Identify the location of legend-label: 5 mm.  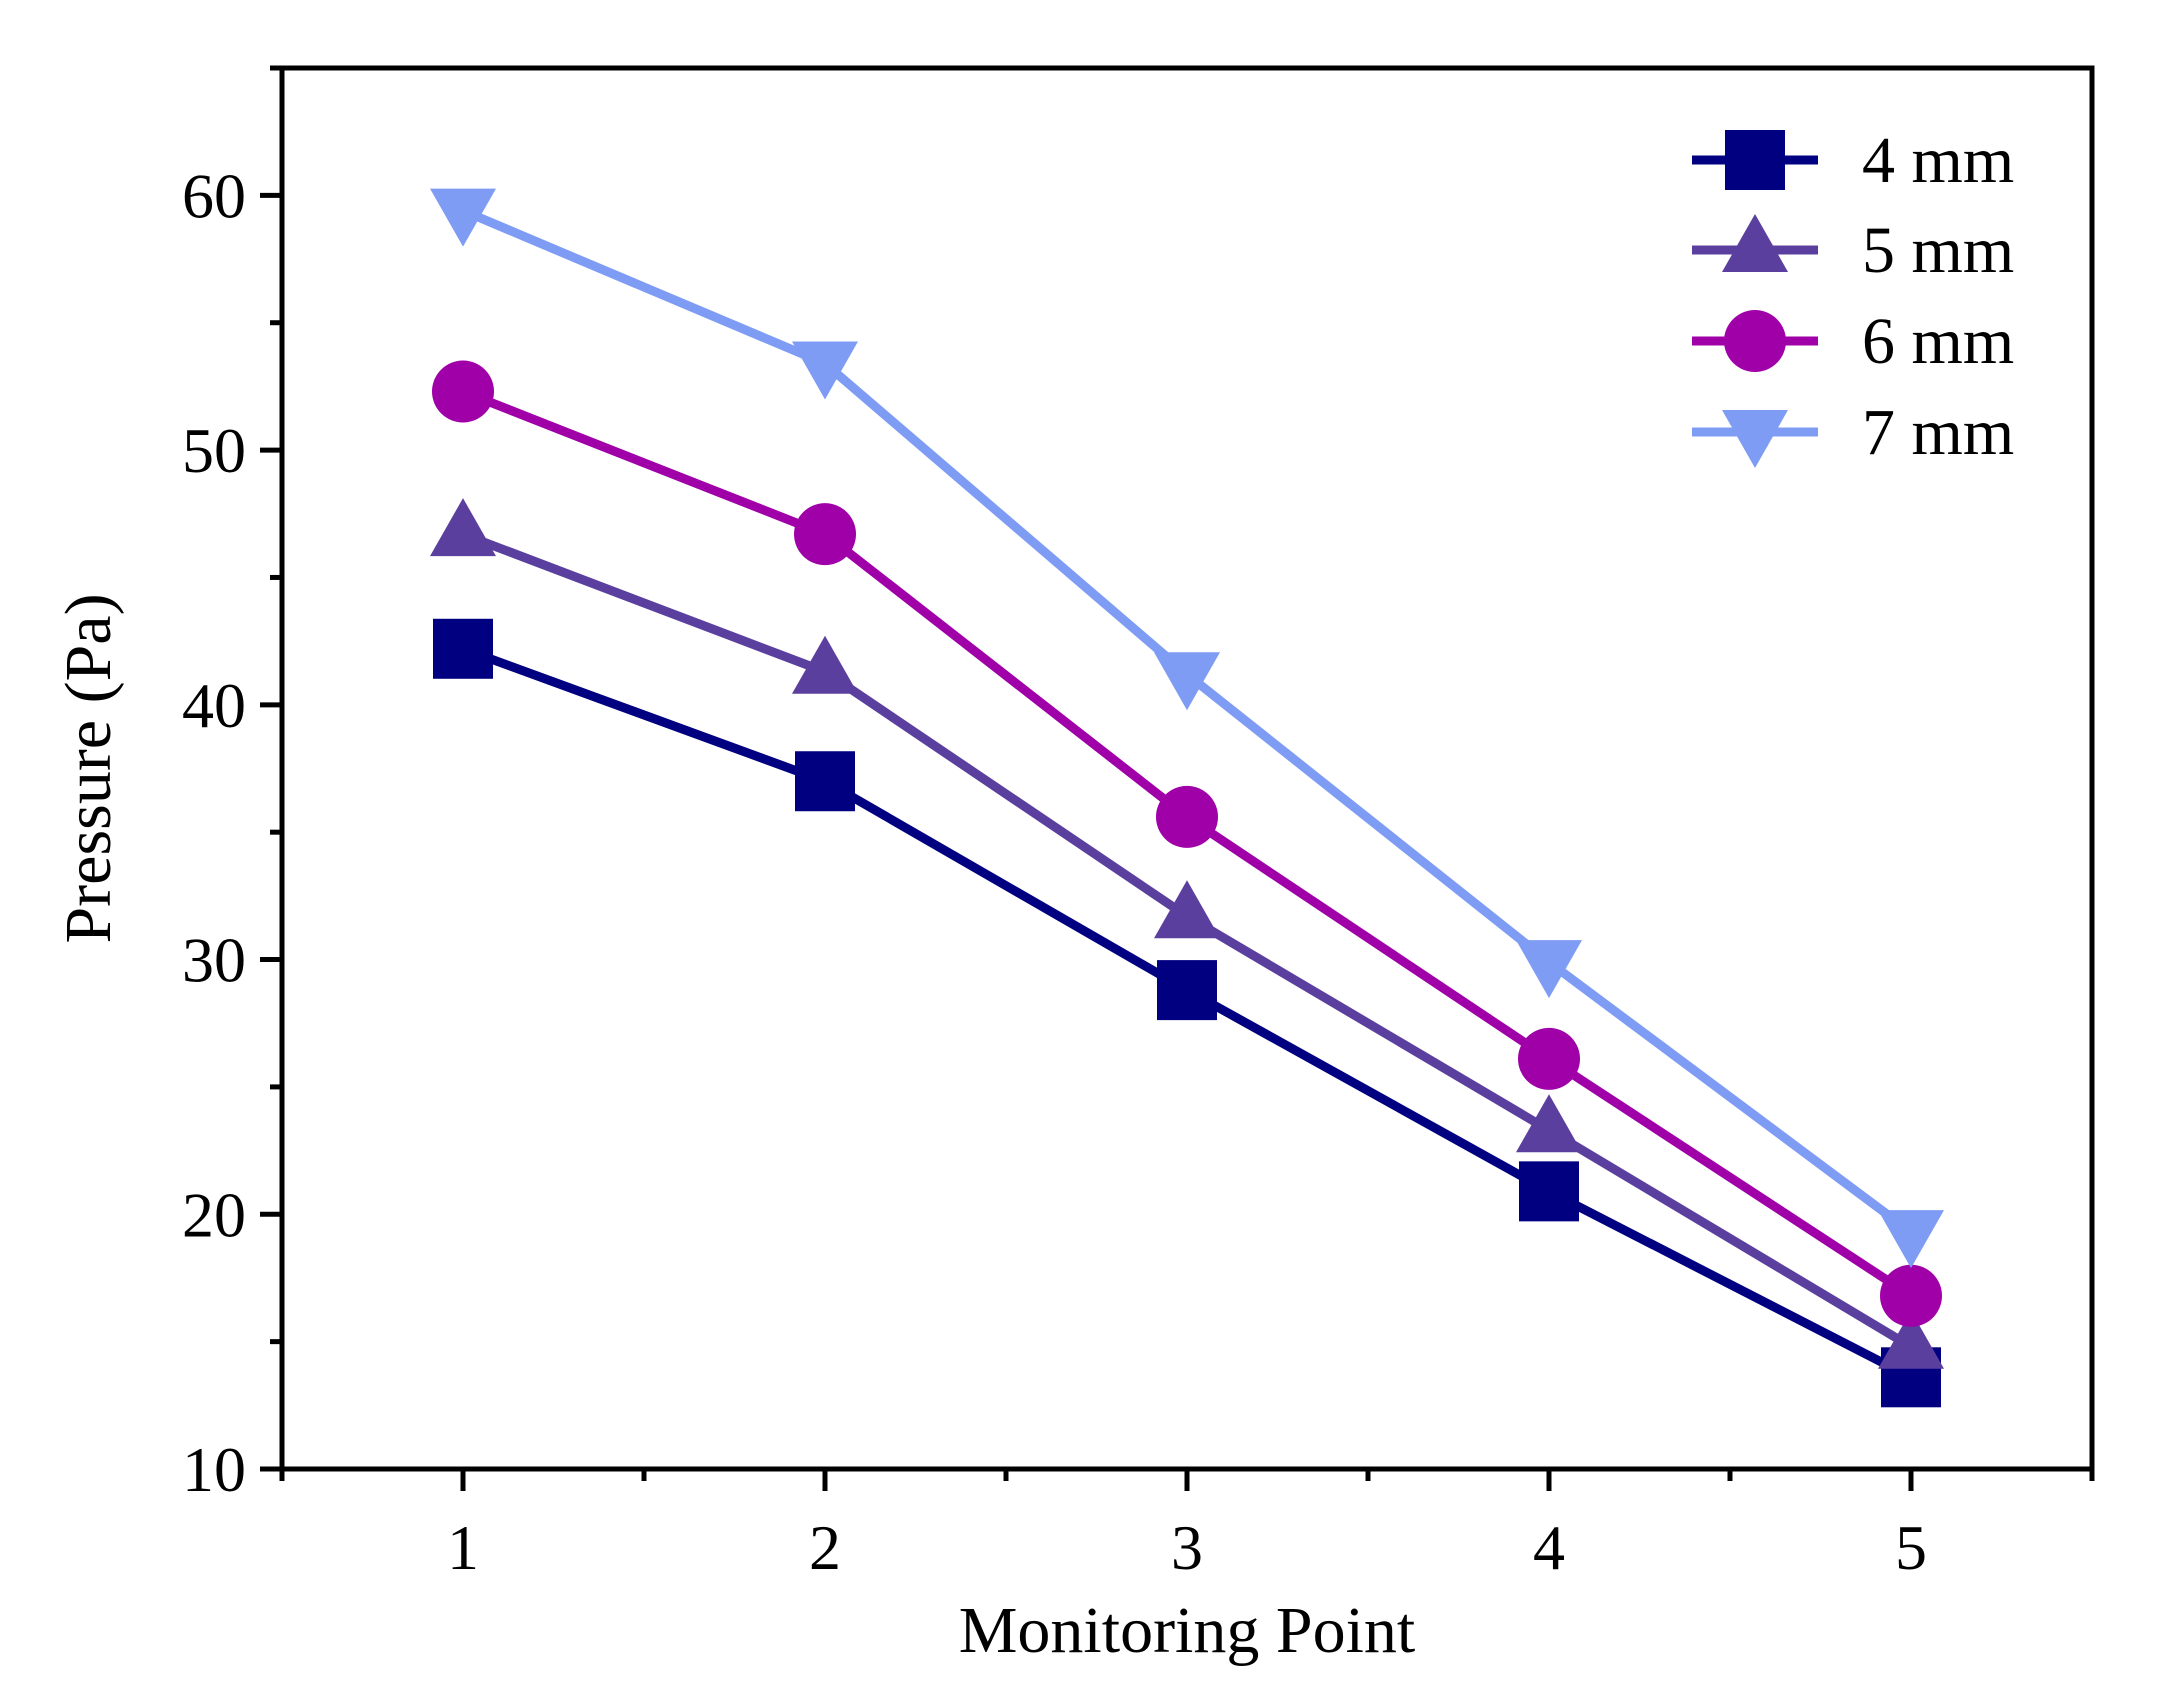
(1938, 250).